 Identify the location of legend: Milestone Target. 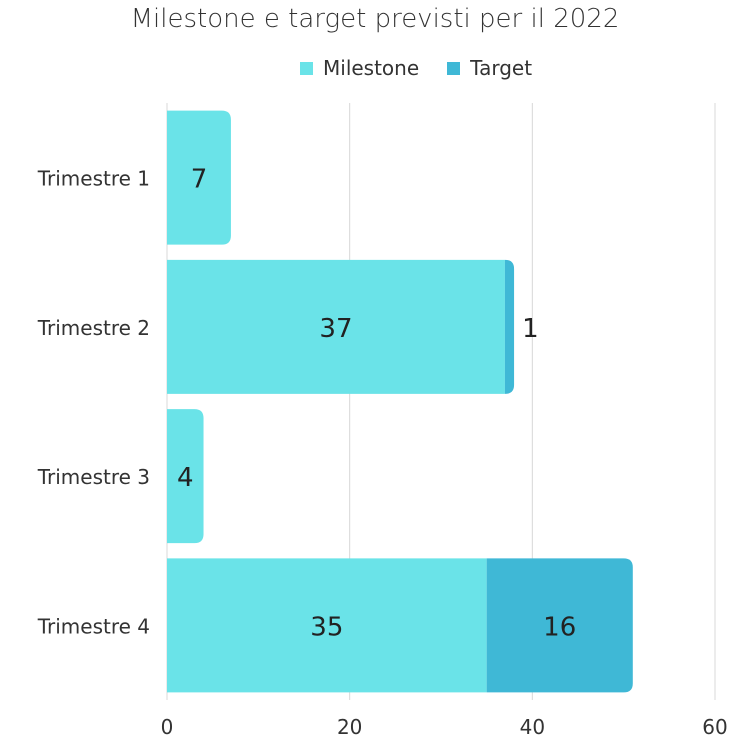
(416, 68).